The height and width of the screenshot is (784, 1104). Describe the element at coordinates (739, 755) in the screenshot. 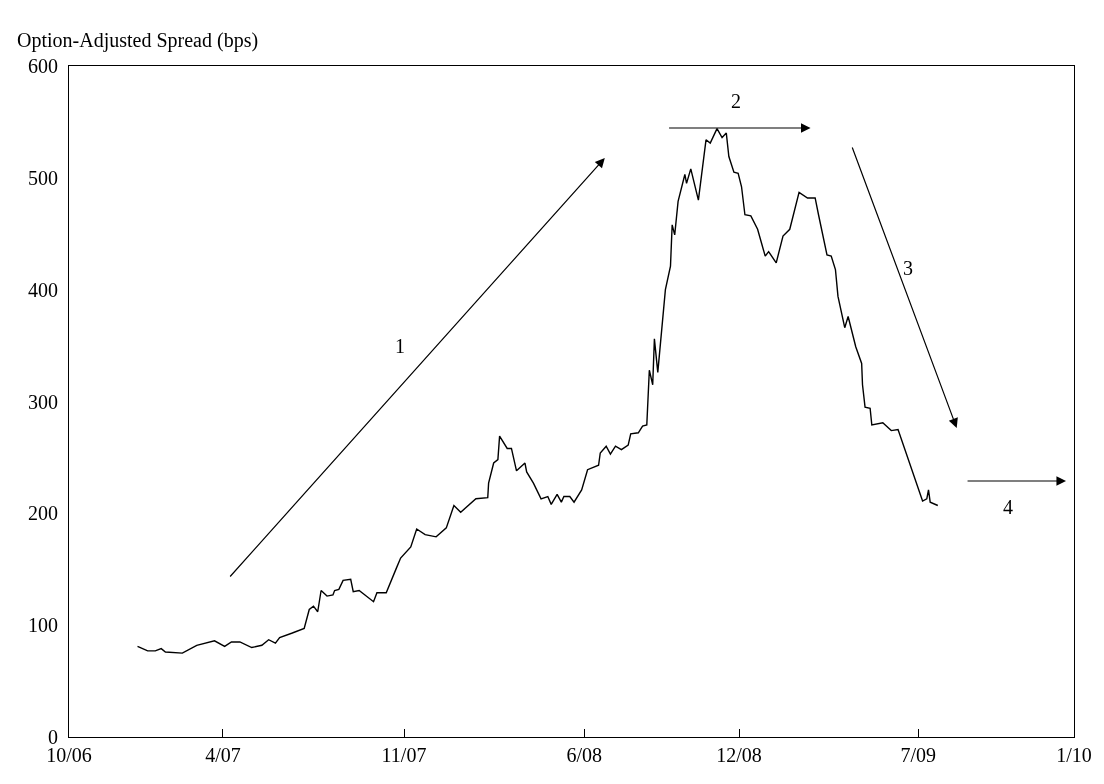

I see `x-tick-label: 12/08` at that location.